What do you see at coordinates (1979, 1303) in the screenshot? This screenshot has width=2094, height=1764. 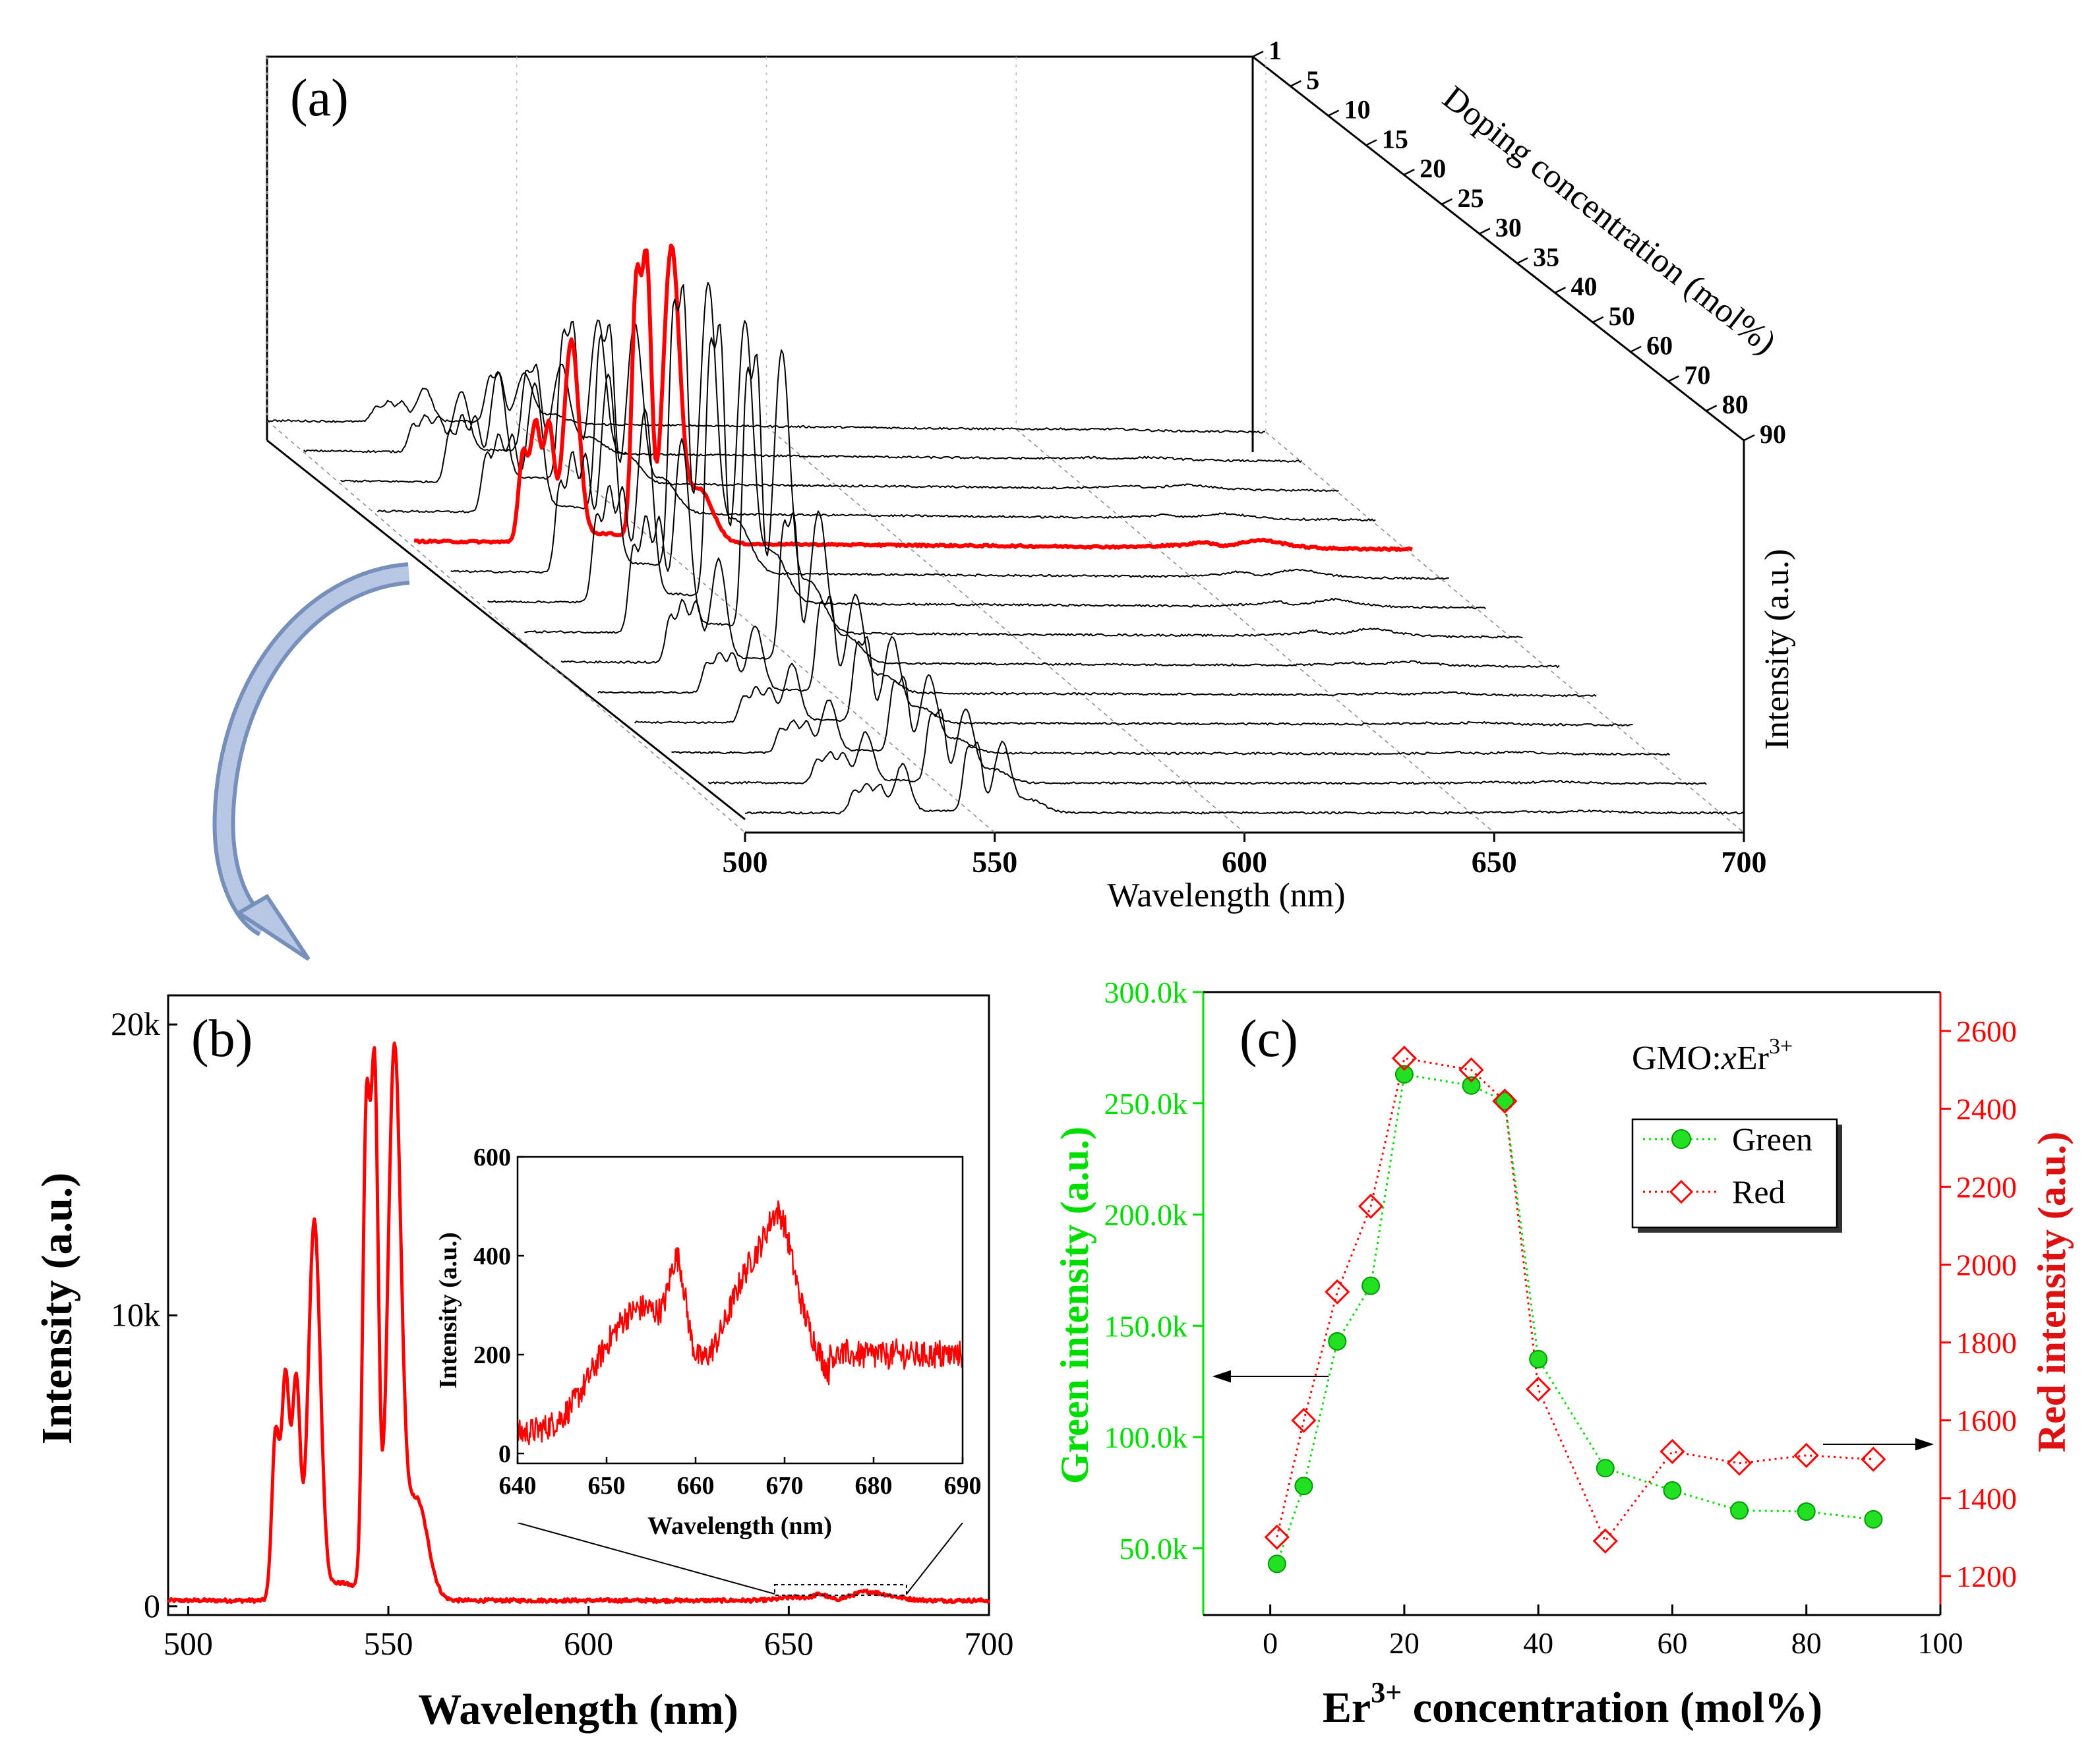 I see `panel-c-right-ticks: 1200 1400 1600 1800 2000 2200 2400 2600` at bounding box center [1979, 1303].